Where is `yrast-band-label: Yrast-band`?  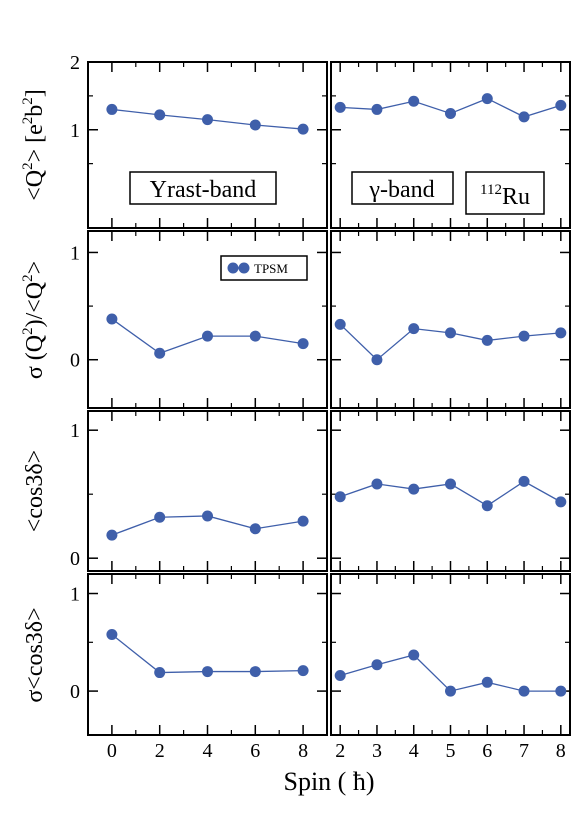
yrast-band-label: Yrast-band is located at coordinates (203, 190).